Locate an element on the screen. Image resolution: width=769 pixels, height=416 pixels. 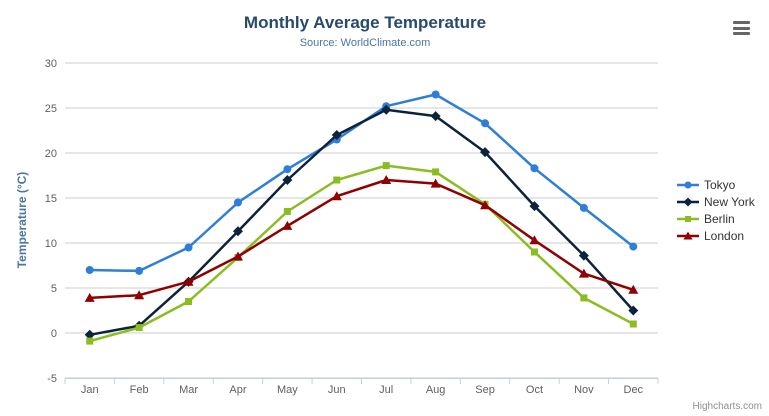
x-axis-label: Dec is located at coordinates (634, 390).